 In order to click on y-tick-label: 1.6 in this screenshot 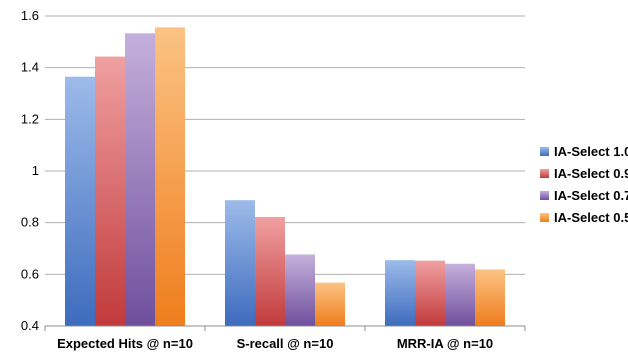, I will do `click(30, 15)`.